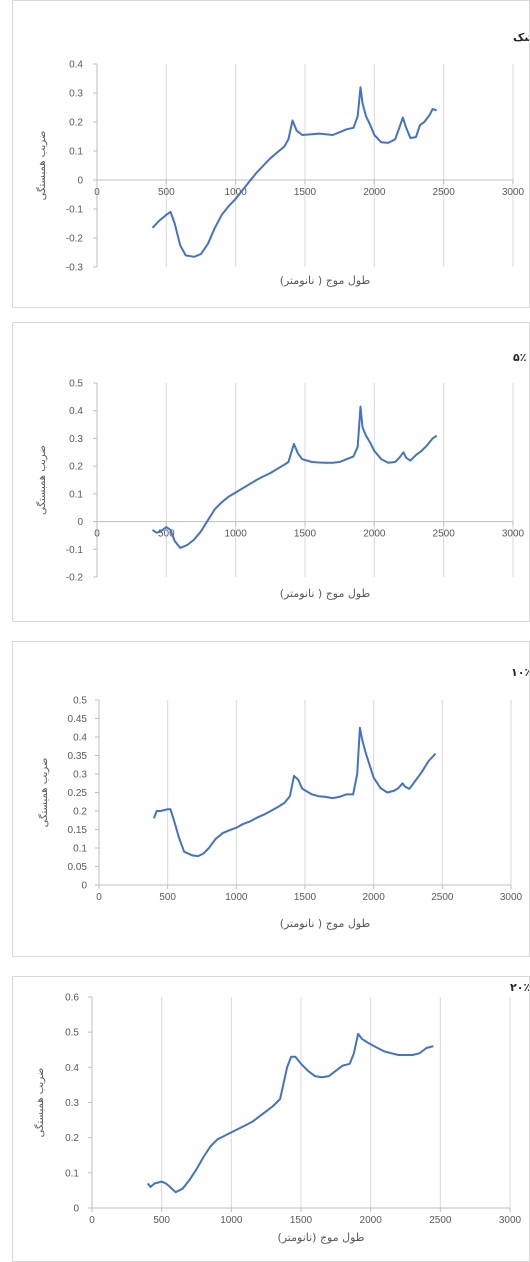 The image size is (530, 1262). What do you see at coordinates (521, 357) in the screenshot?
I see `chart-title: رطوبت ٪۵` at bounding box center [521, 357].